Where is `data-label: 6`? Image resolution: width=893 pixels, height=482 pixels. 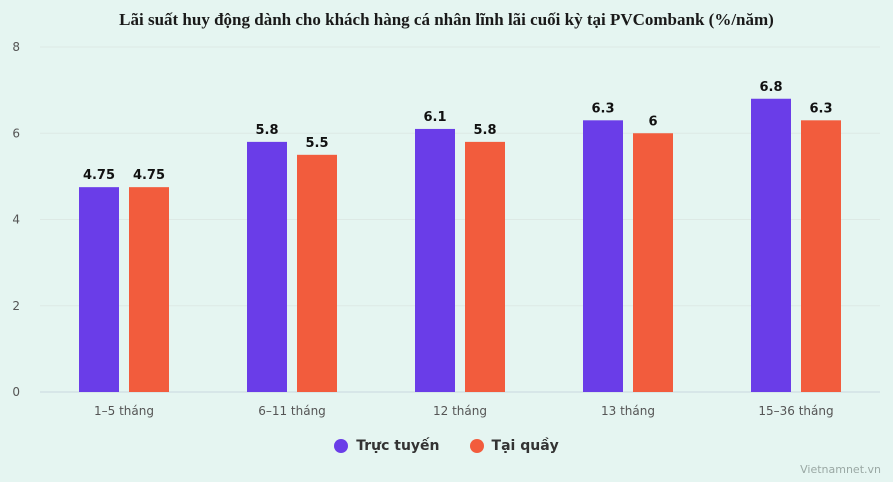 data-label: 6 is located at coordinates (652, 121).